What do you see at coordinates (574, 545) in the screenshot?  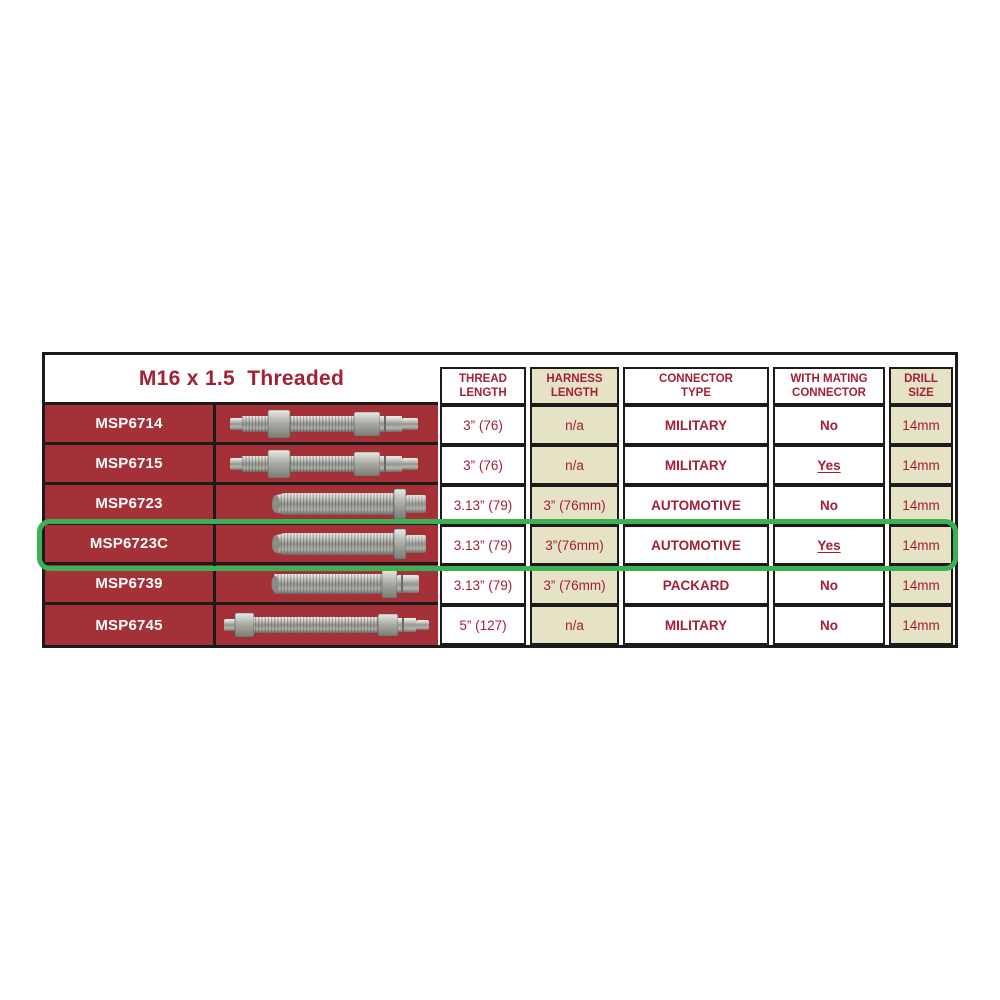 I see `harness-length-value: 3”(76mm)` at bounding box center [574, 545].